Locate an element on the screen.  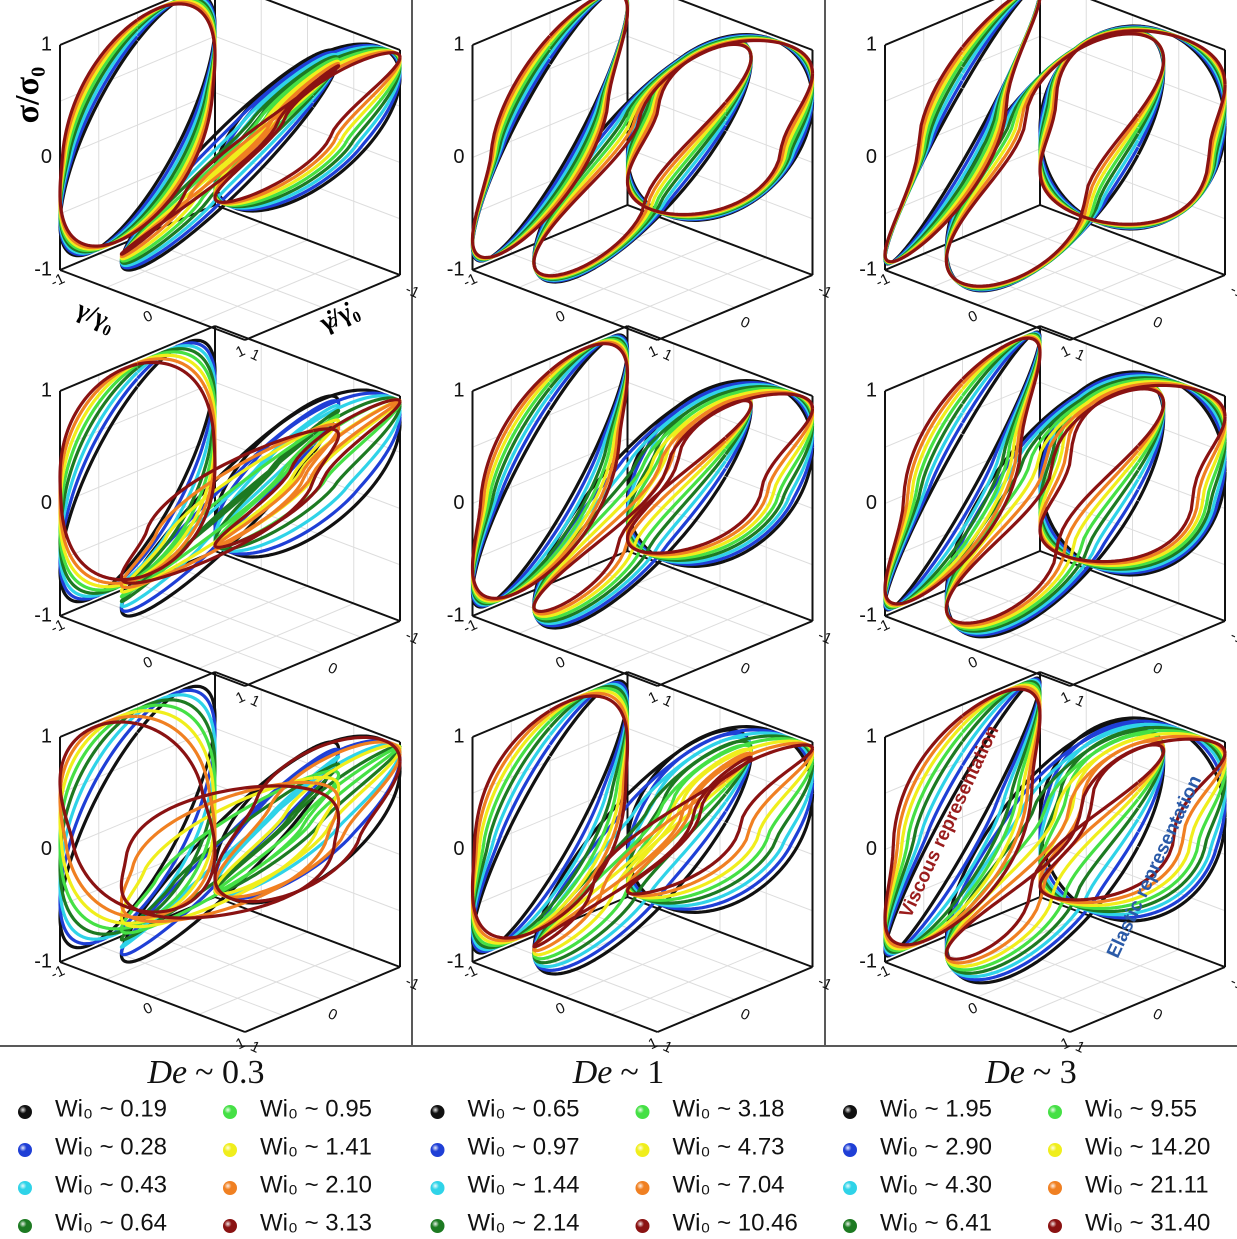
legend-label: Wi₀ ~ 1.41 is located at coordinates (316, 1146).